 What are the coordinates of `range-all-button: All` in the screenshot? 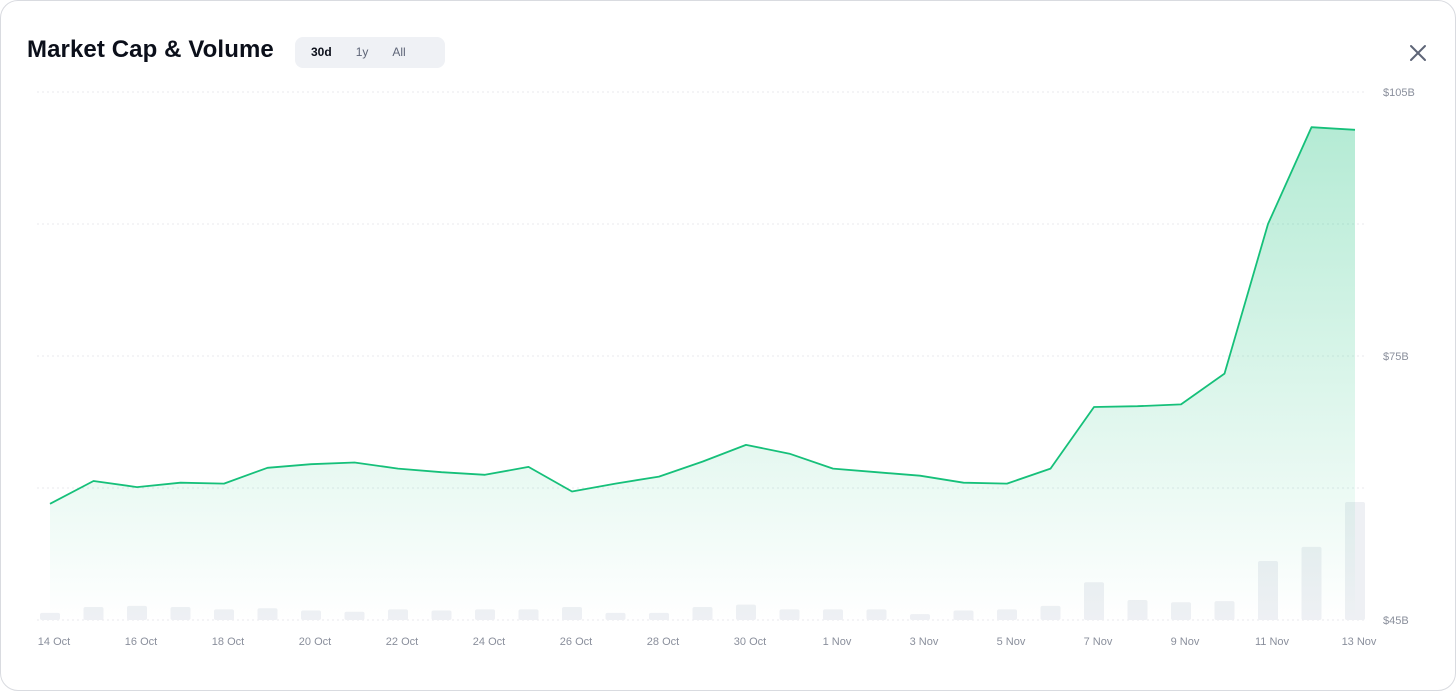 It's located at (399, 52).